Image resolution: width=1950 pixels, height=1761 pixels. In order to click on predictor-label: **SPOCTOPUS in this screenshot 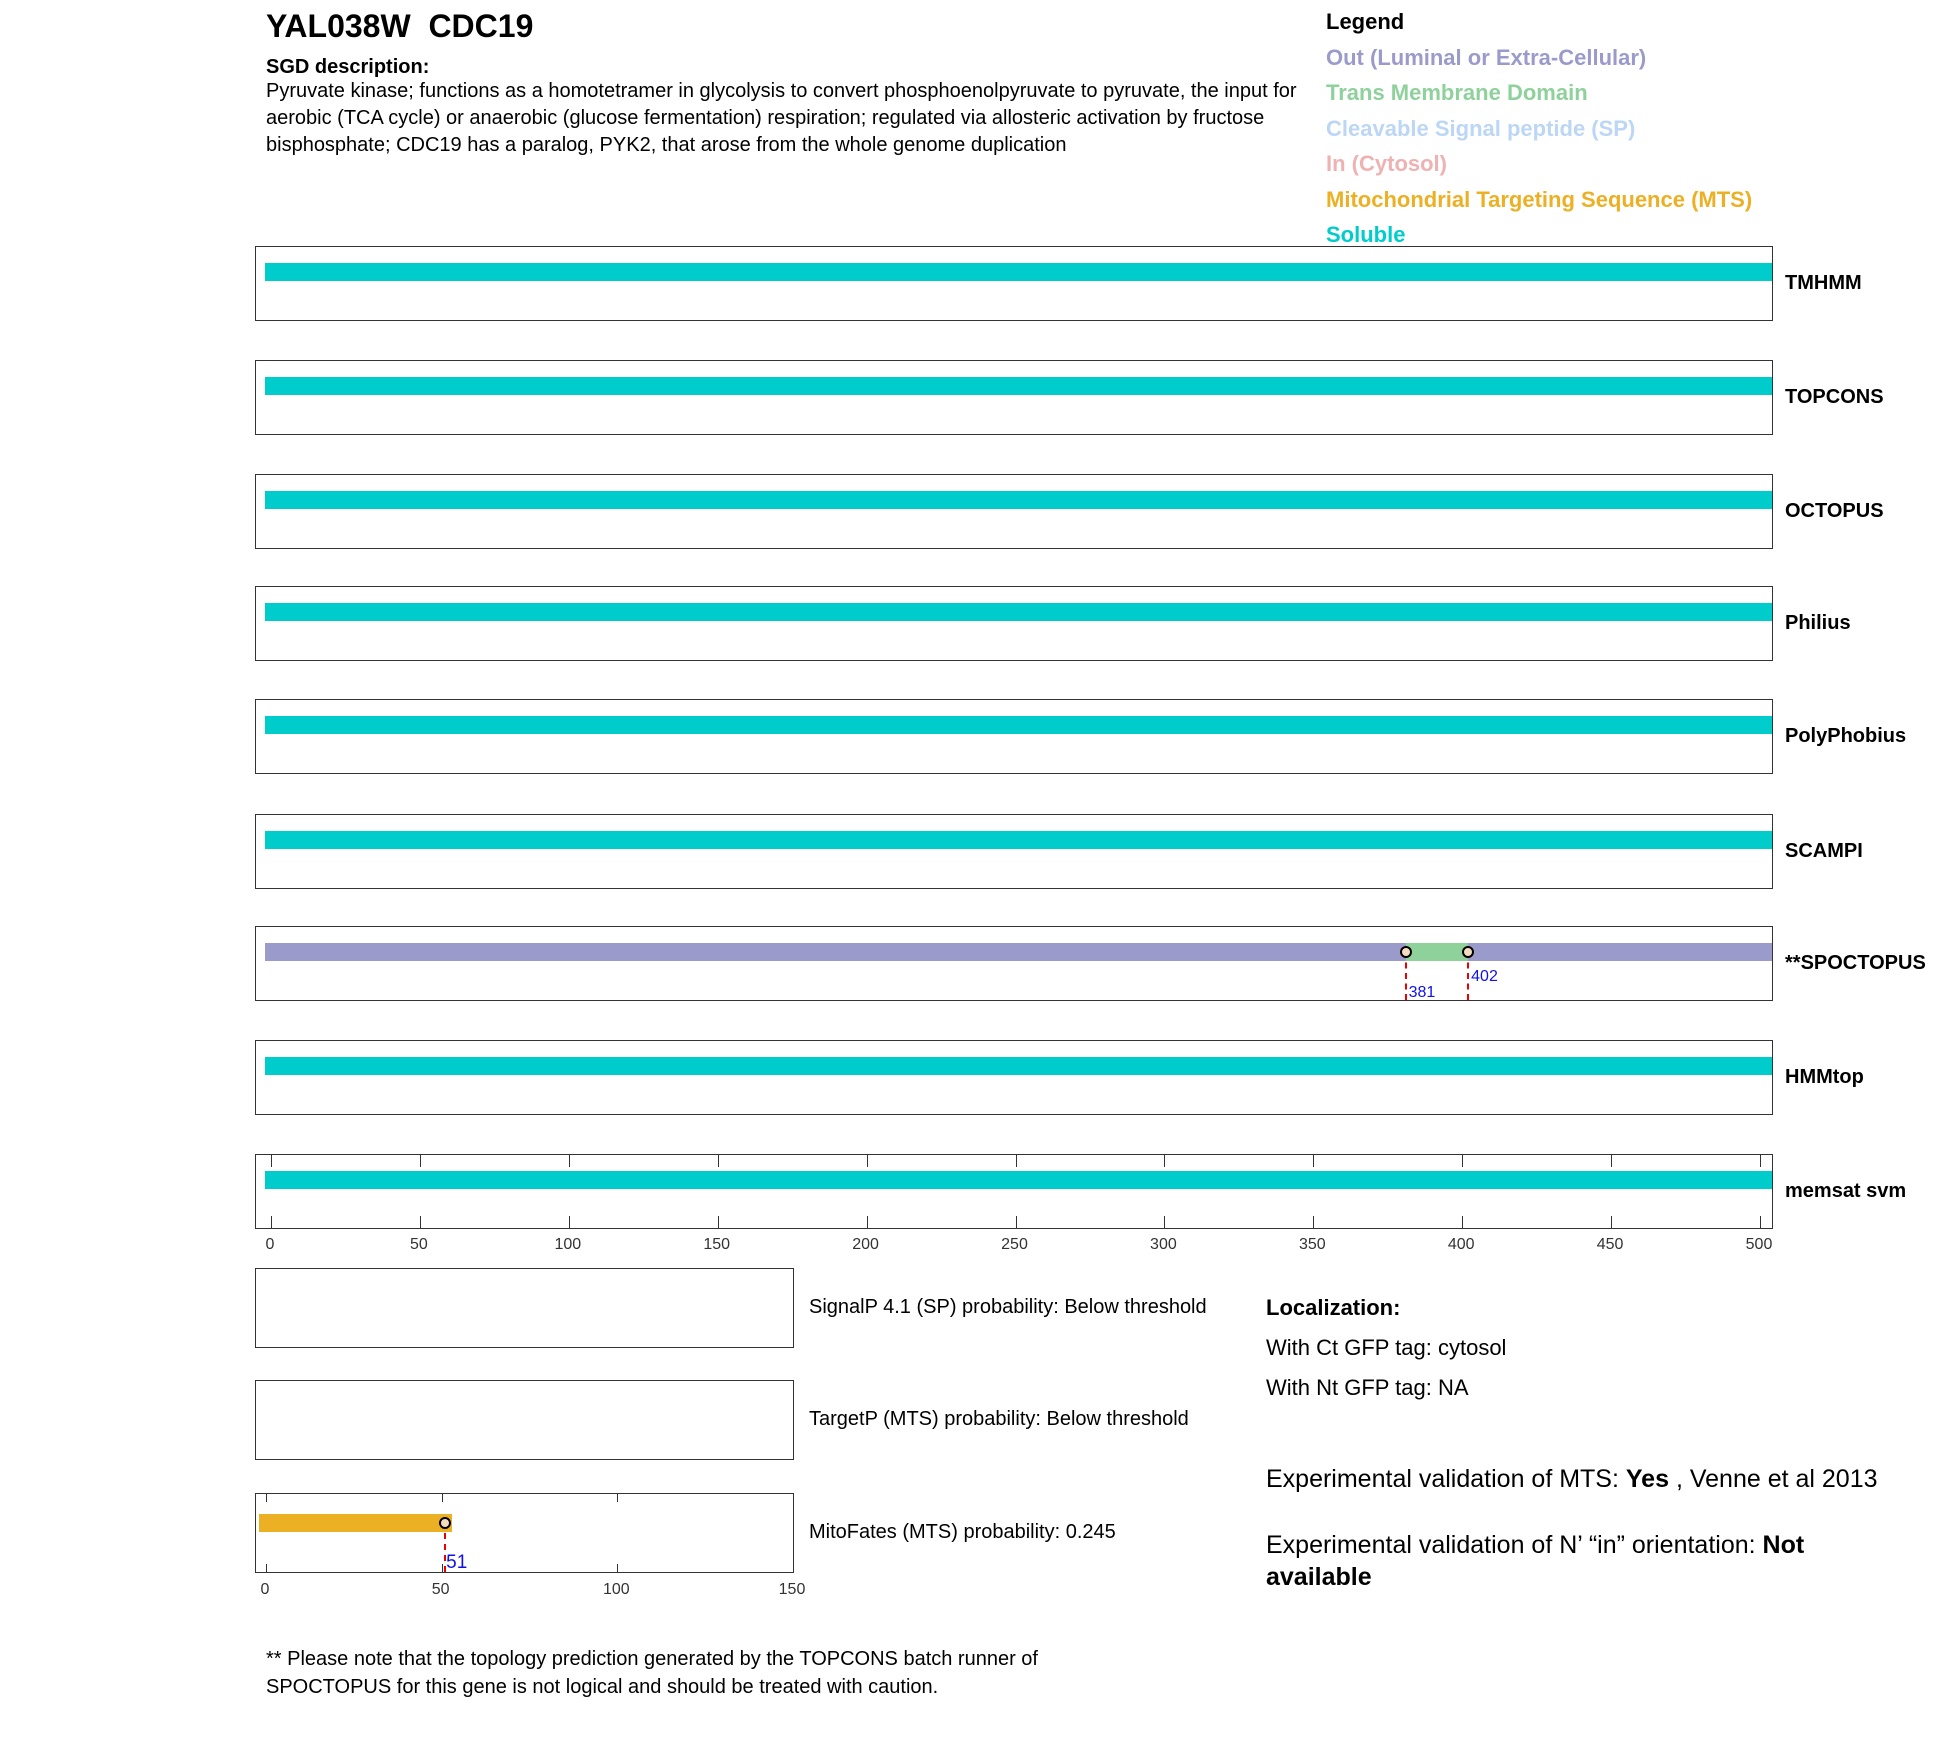, I will do `click(1855, 963)`.